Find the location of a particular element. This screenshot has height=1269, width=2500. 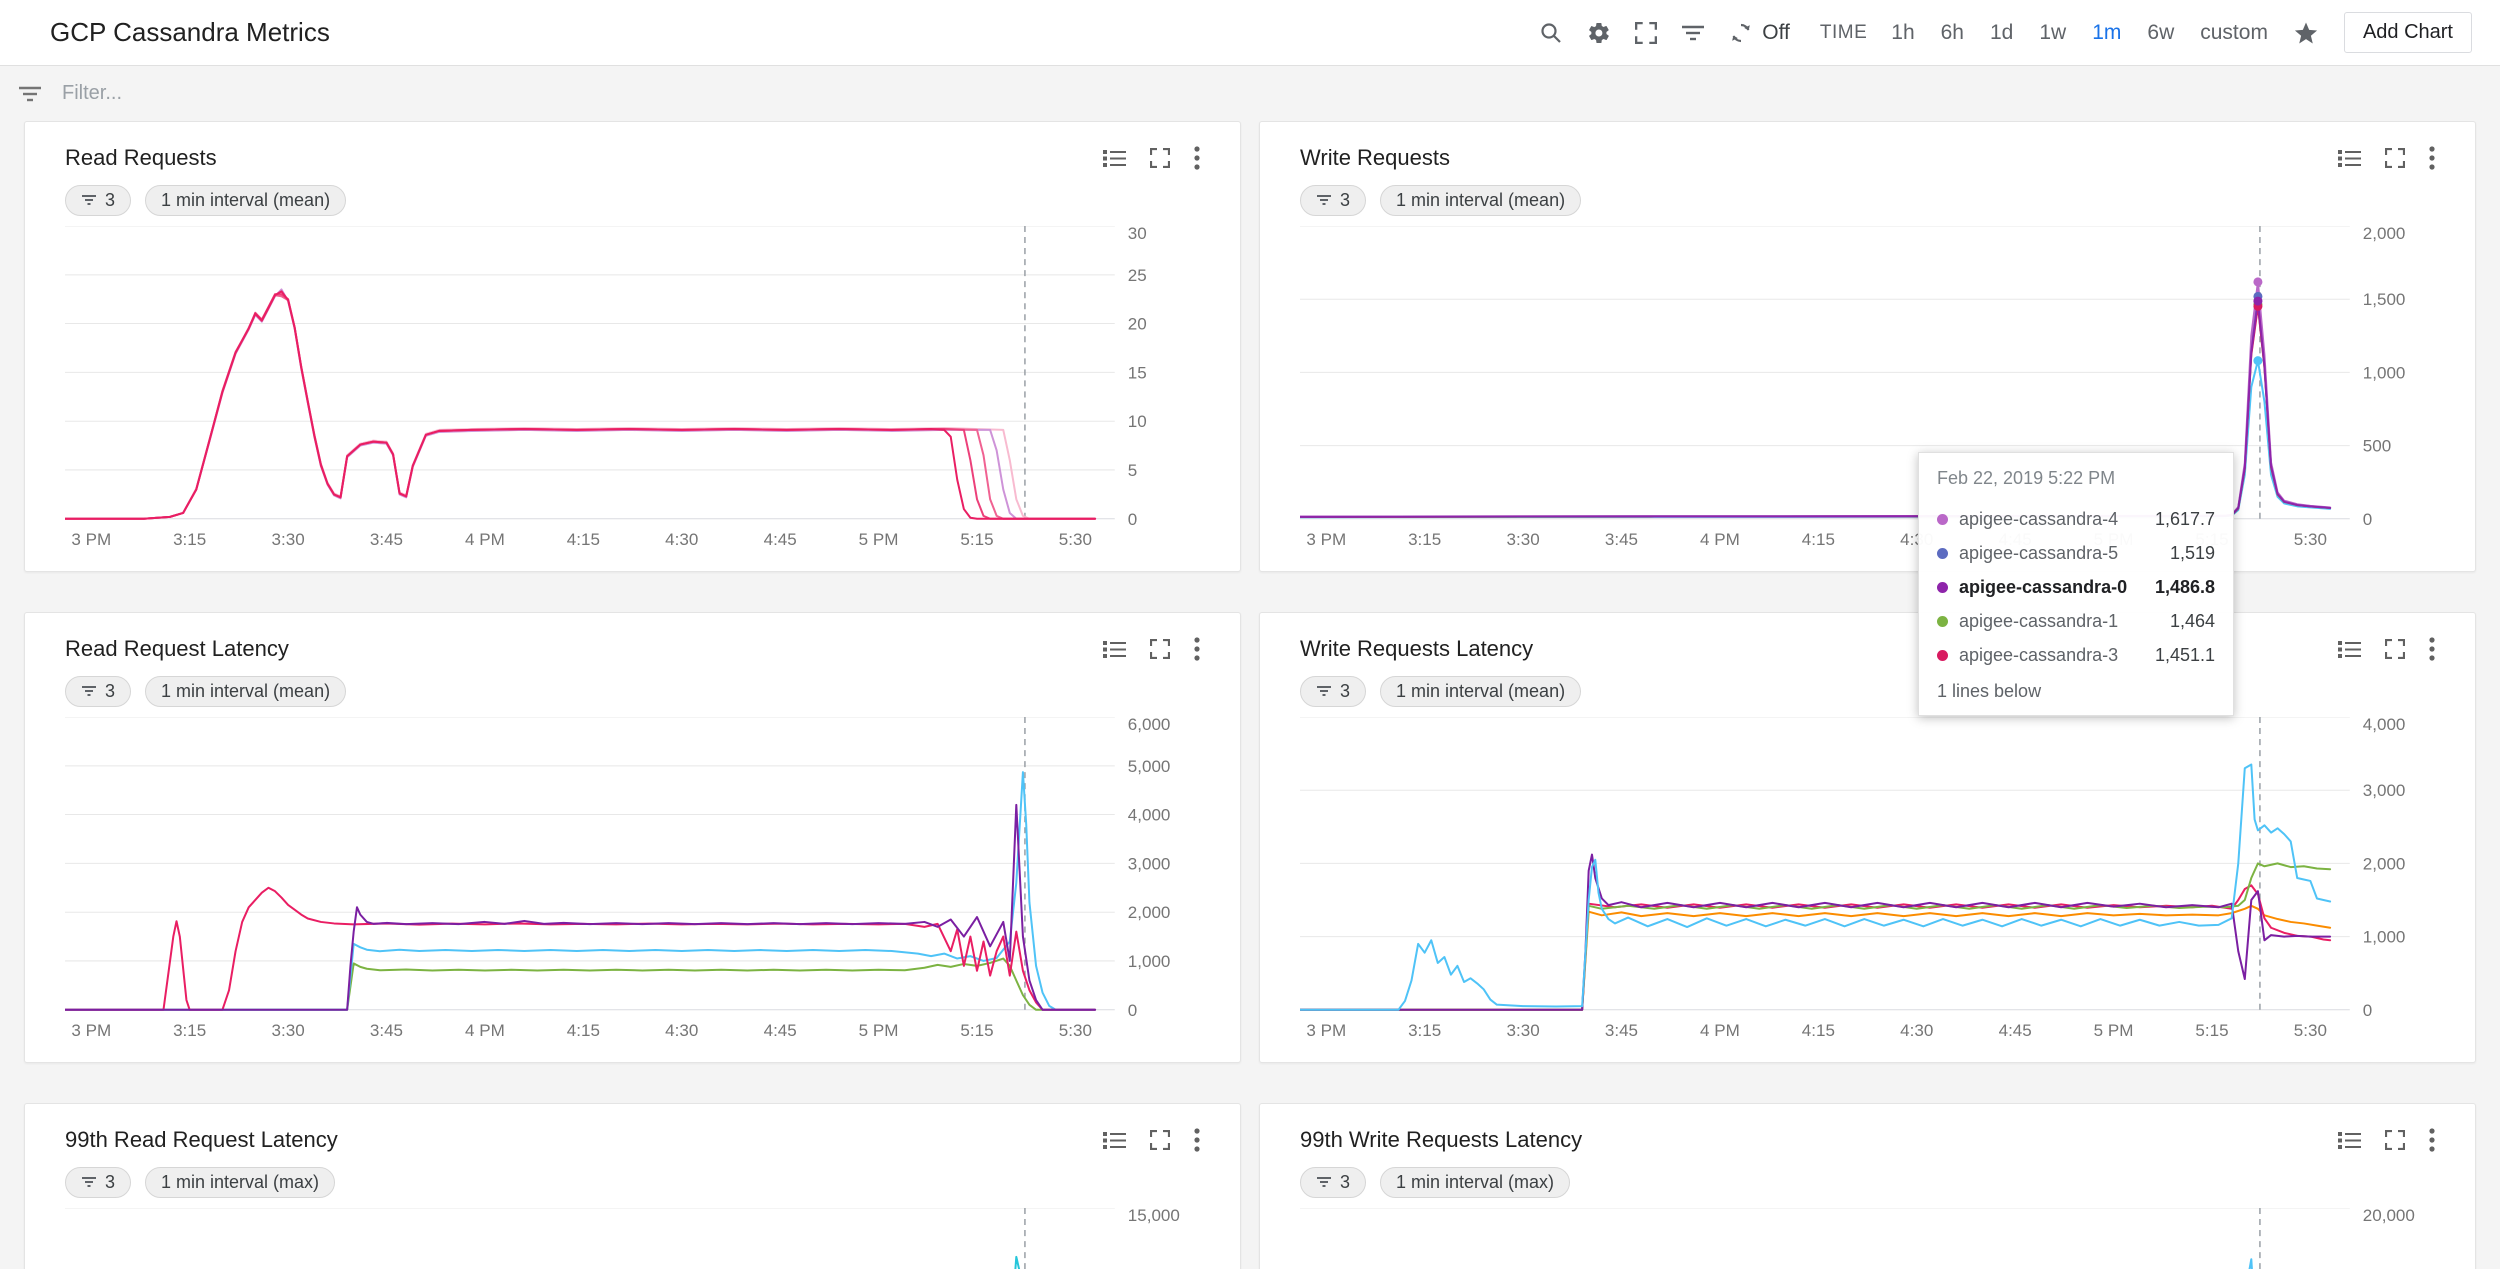

x-tick-label: 5:30 is located at coordinates (2310, 1030).